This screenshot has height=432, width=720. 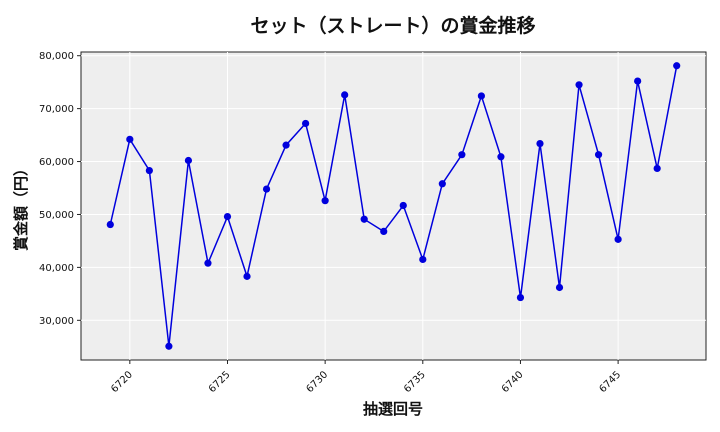 What do you see at coordinates (415, 382) in the screenshot?
I see `x-tick-label: 6735` at bounding box center [415, 382].